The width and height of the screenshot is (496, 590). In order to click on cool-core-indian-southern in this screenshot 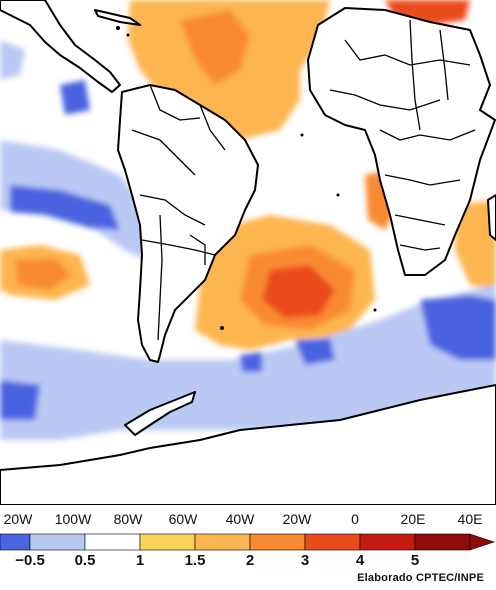, I will do `click(458, 327)`.